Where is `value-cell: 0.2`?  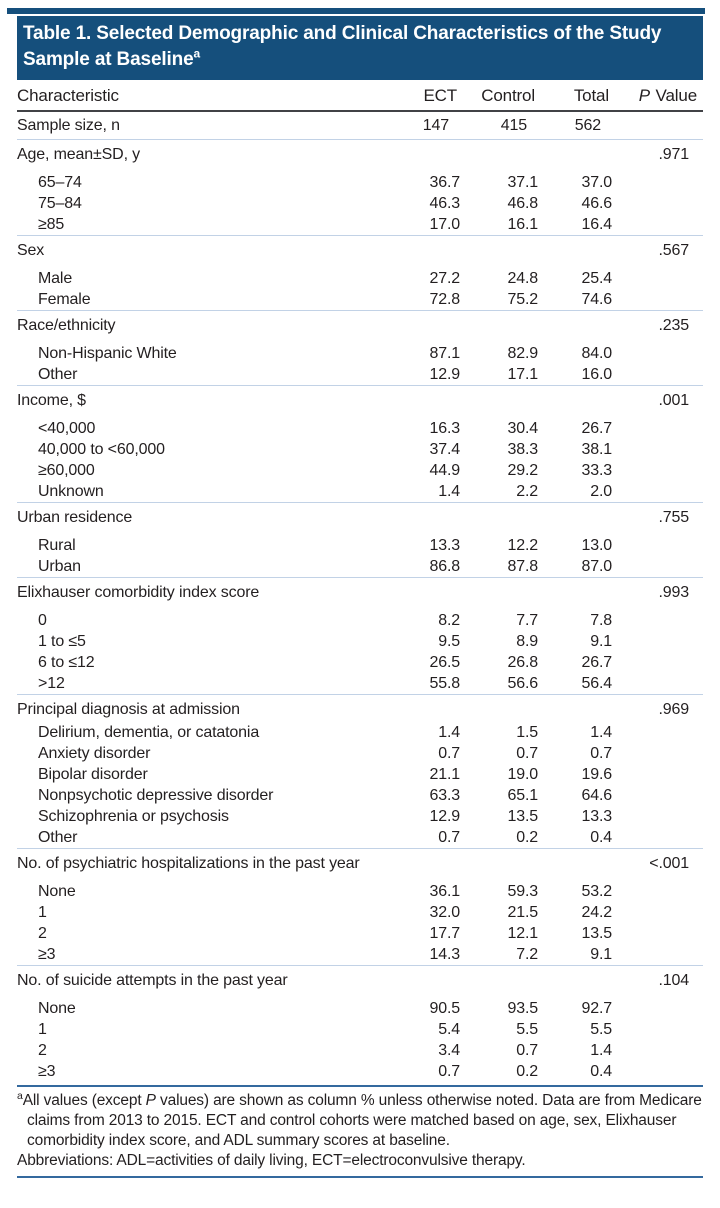
value-cell: 0.2 is located at coordinates (527, 1071).